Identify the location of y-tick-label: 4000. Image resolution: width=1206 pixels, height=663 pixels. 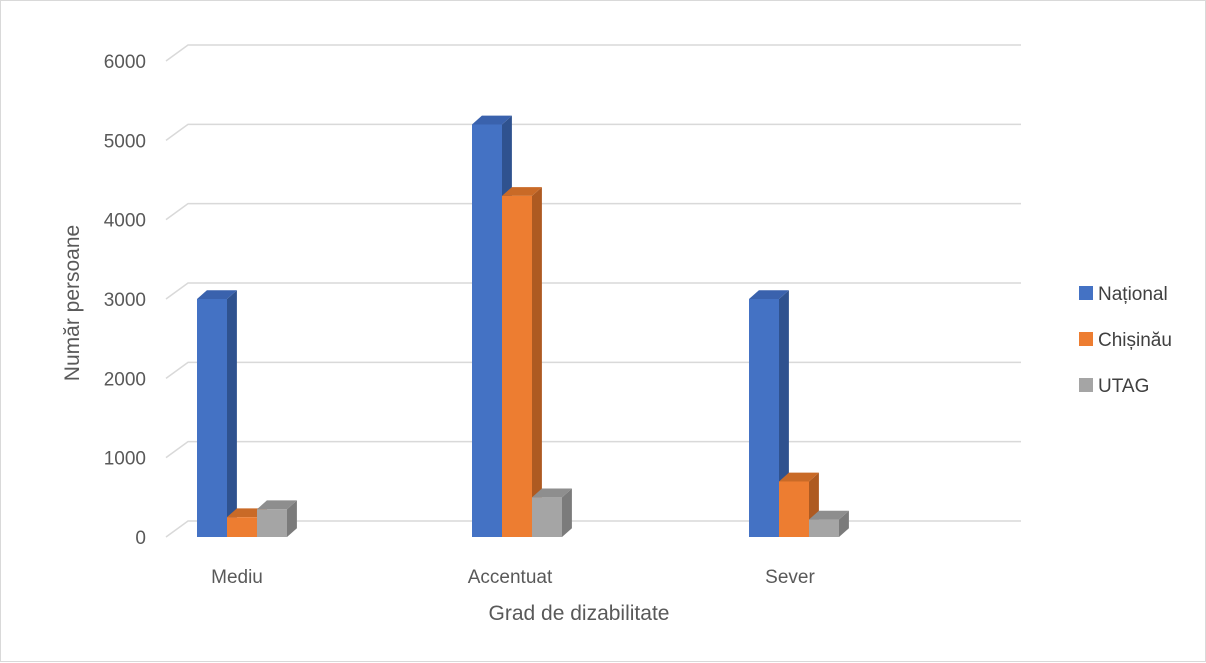
(125, 221).